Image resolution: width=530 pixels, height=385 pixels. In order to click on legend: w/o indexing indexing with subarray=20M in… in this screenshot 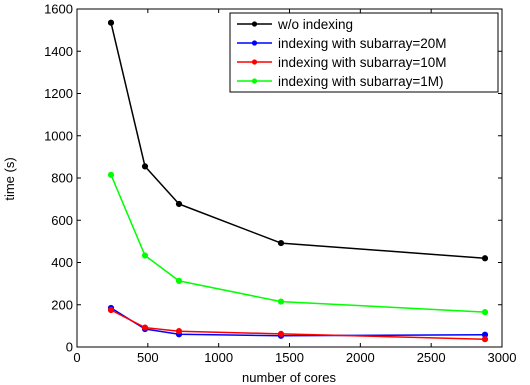, I will do `click(364, 52)`.